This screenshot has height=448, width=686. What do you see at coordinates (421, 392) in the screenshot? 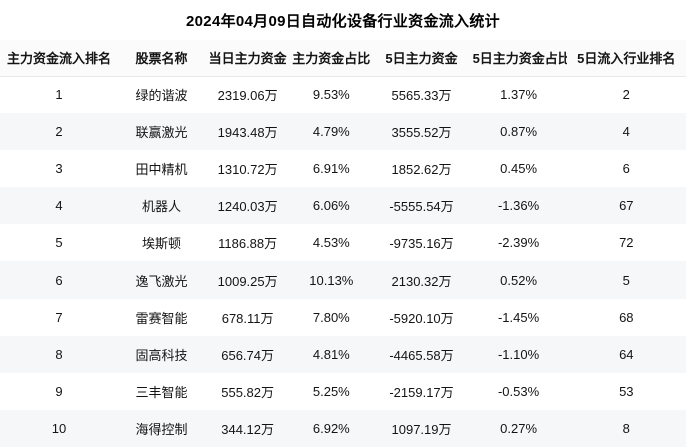
I see `cell-main-fund-5d: -2159.17万` at bounding box center [421, 392].